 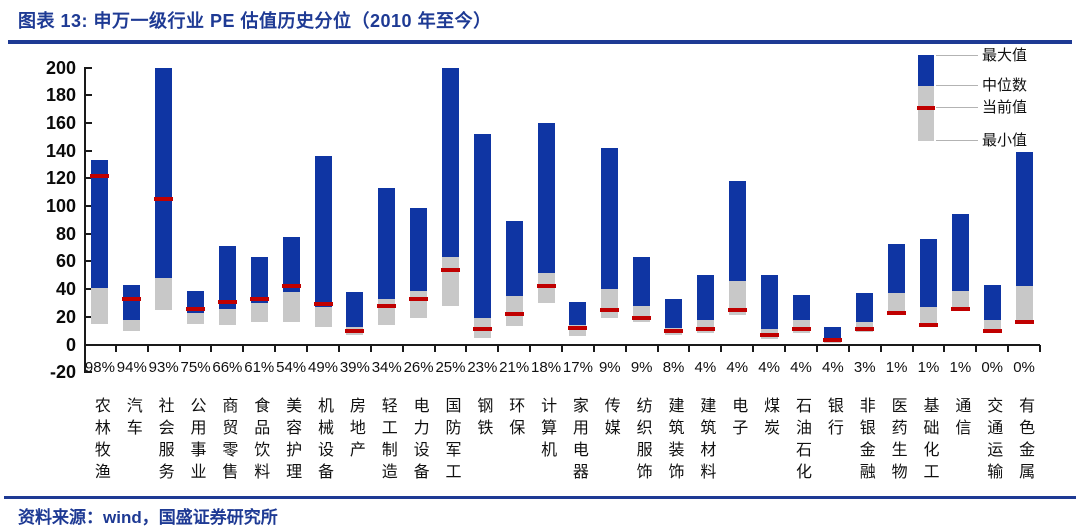 I want to click on percentile-label: 93%, so click(x=163, y=367).